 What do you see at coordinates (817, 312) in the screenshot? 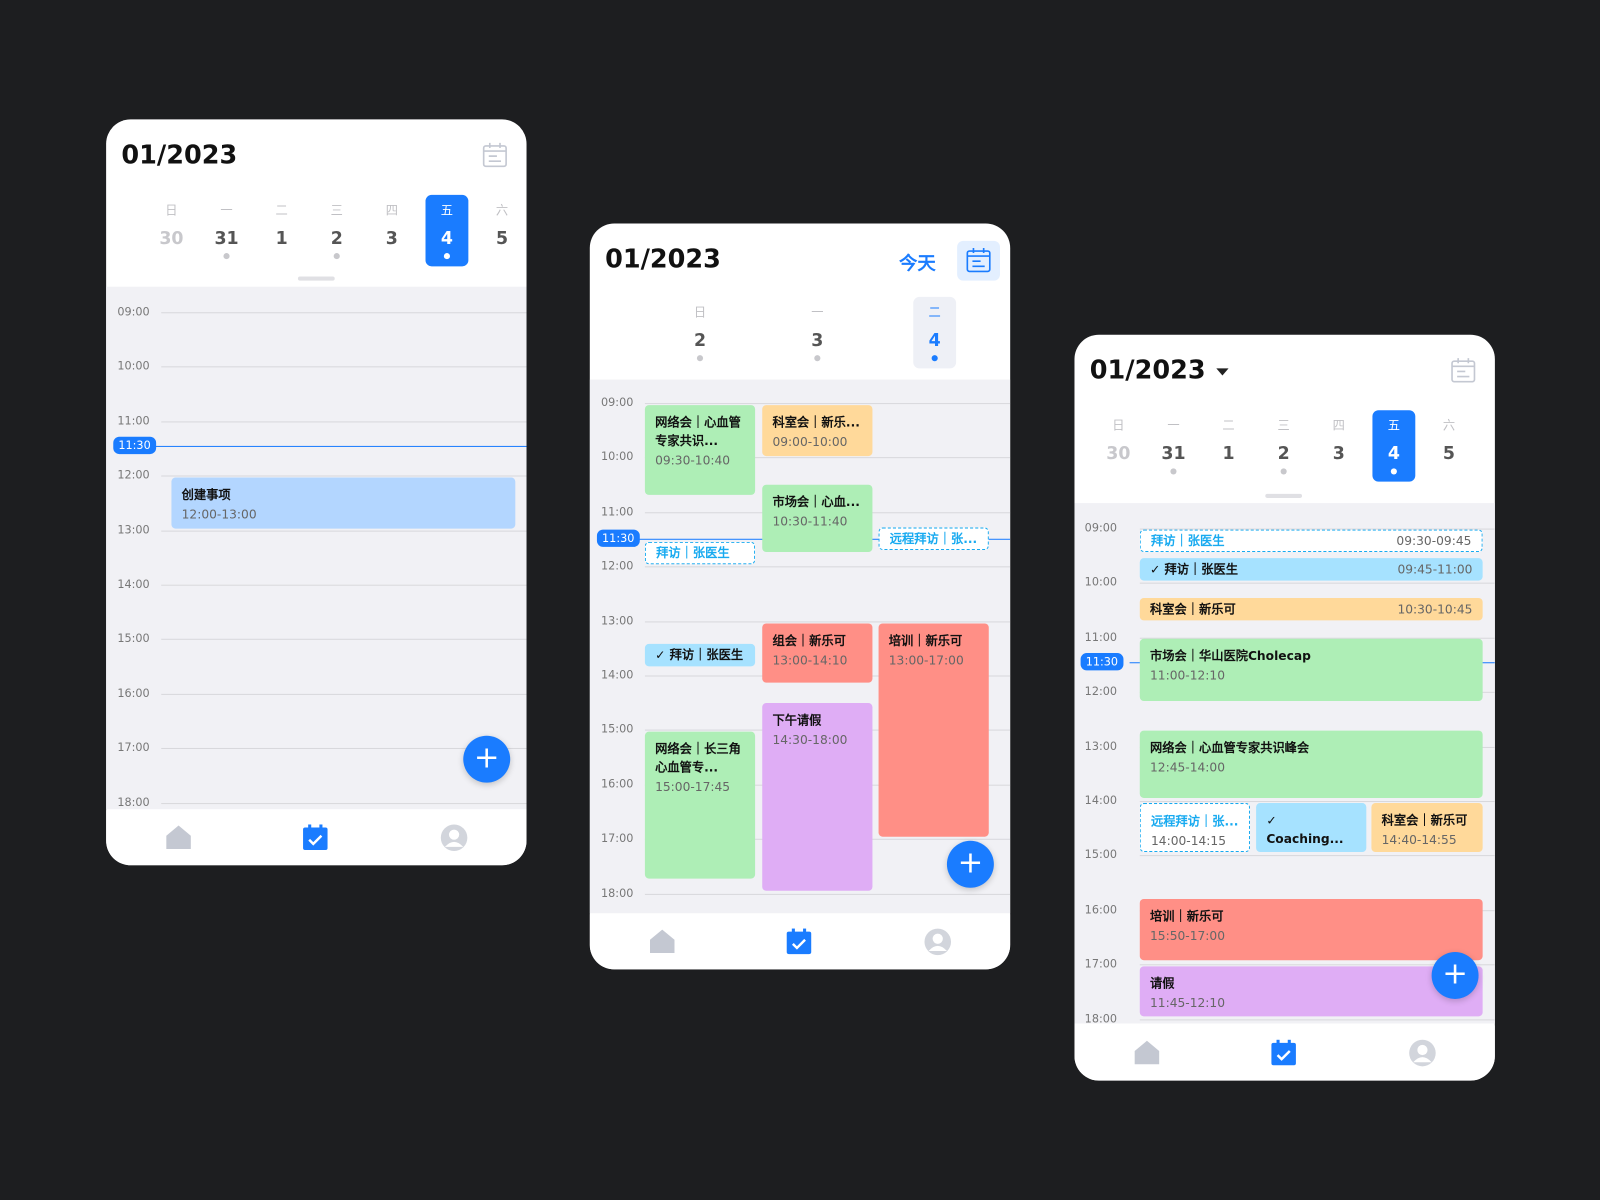
I see `weekday-label: 一` at bounding box center [817, 312].